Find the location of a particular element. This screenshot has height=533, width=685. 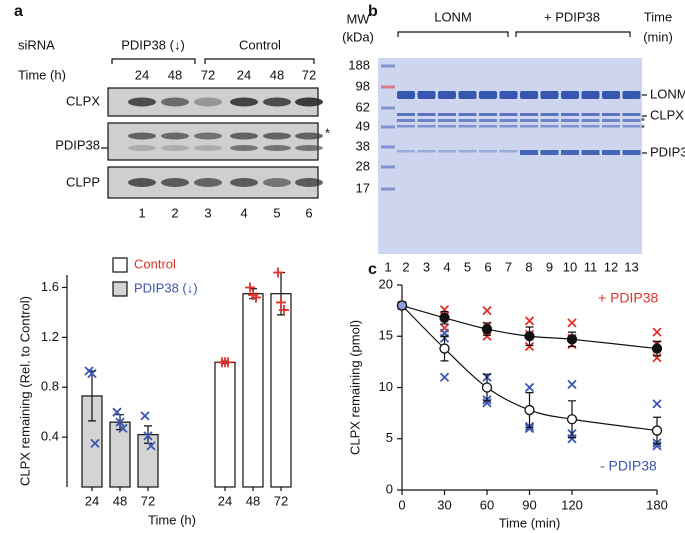

row-label: CLPX is located at coordinates (83, 100).